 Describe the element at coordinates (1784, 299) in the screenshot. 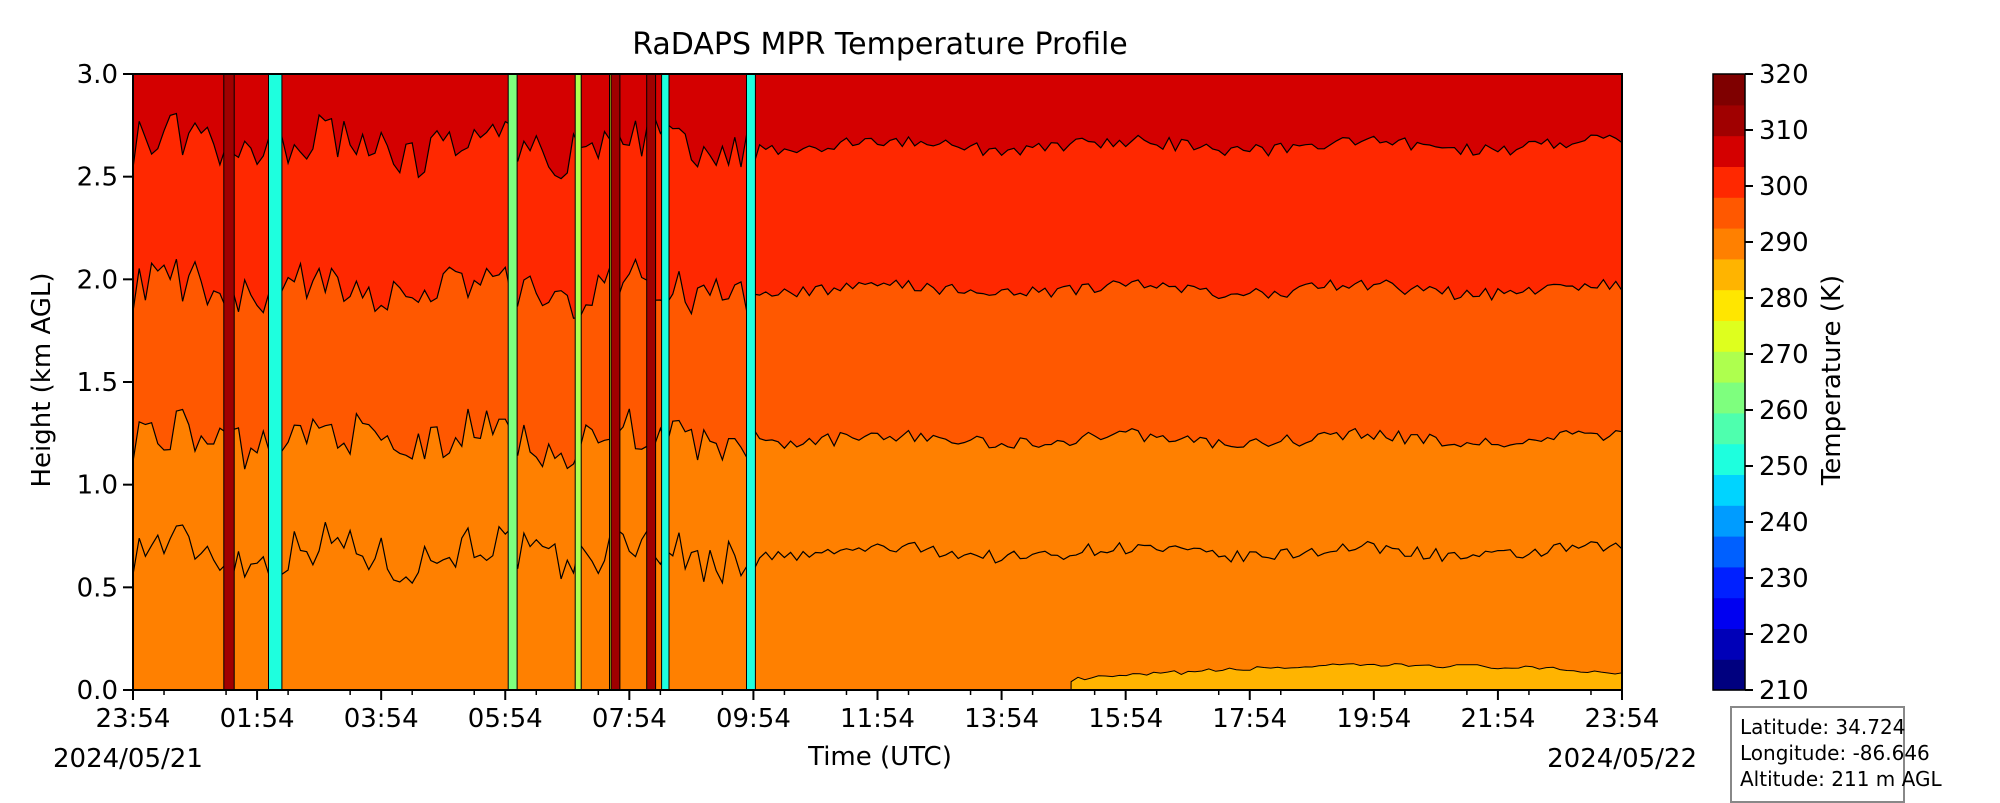

I see `colorbar-tick-label: 280` at that location.